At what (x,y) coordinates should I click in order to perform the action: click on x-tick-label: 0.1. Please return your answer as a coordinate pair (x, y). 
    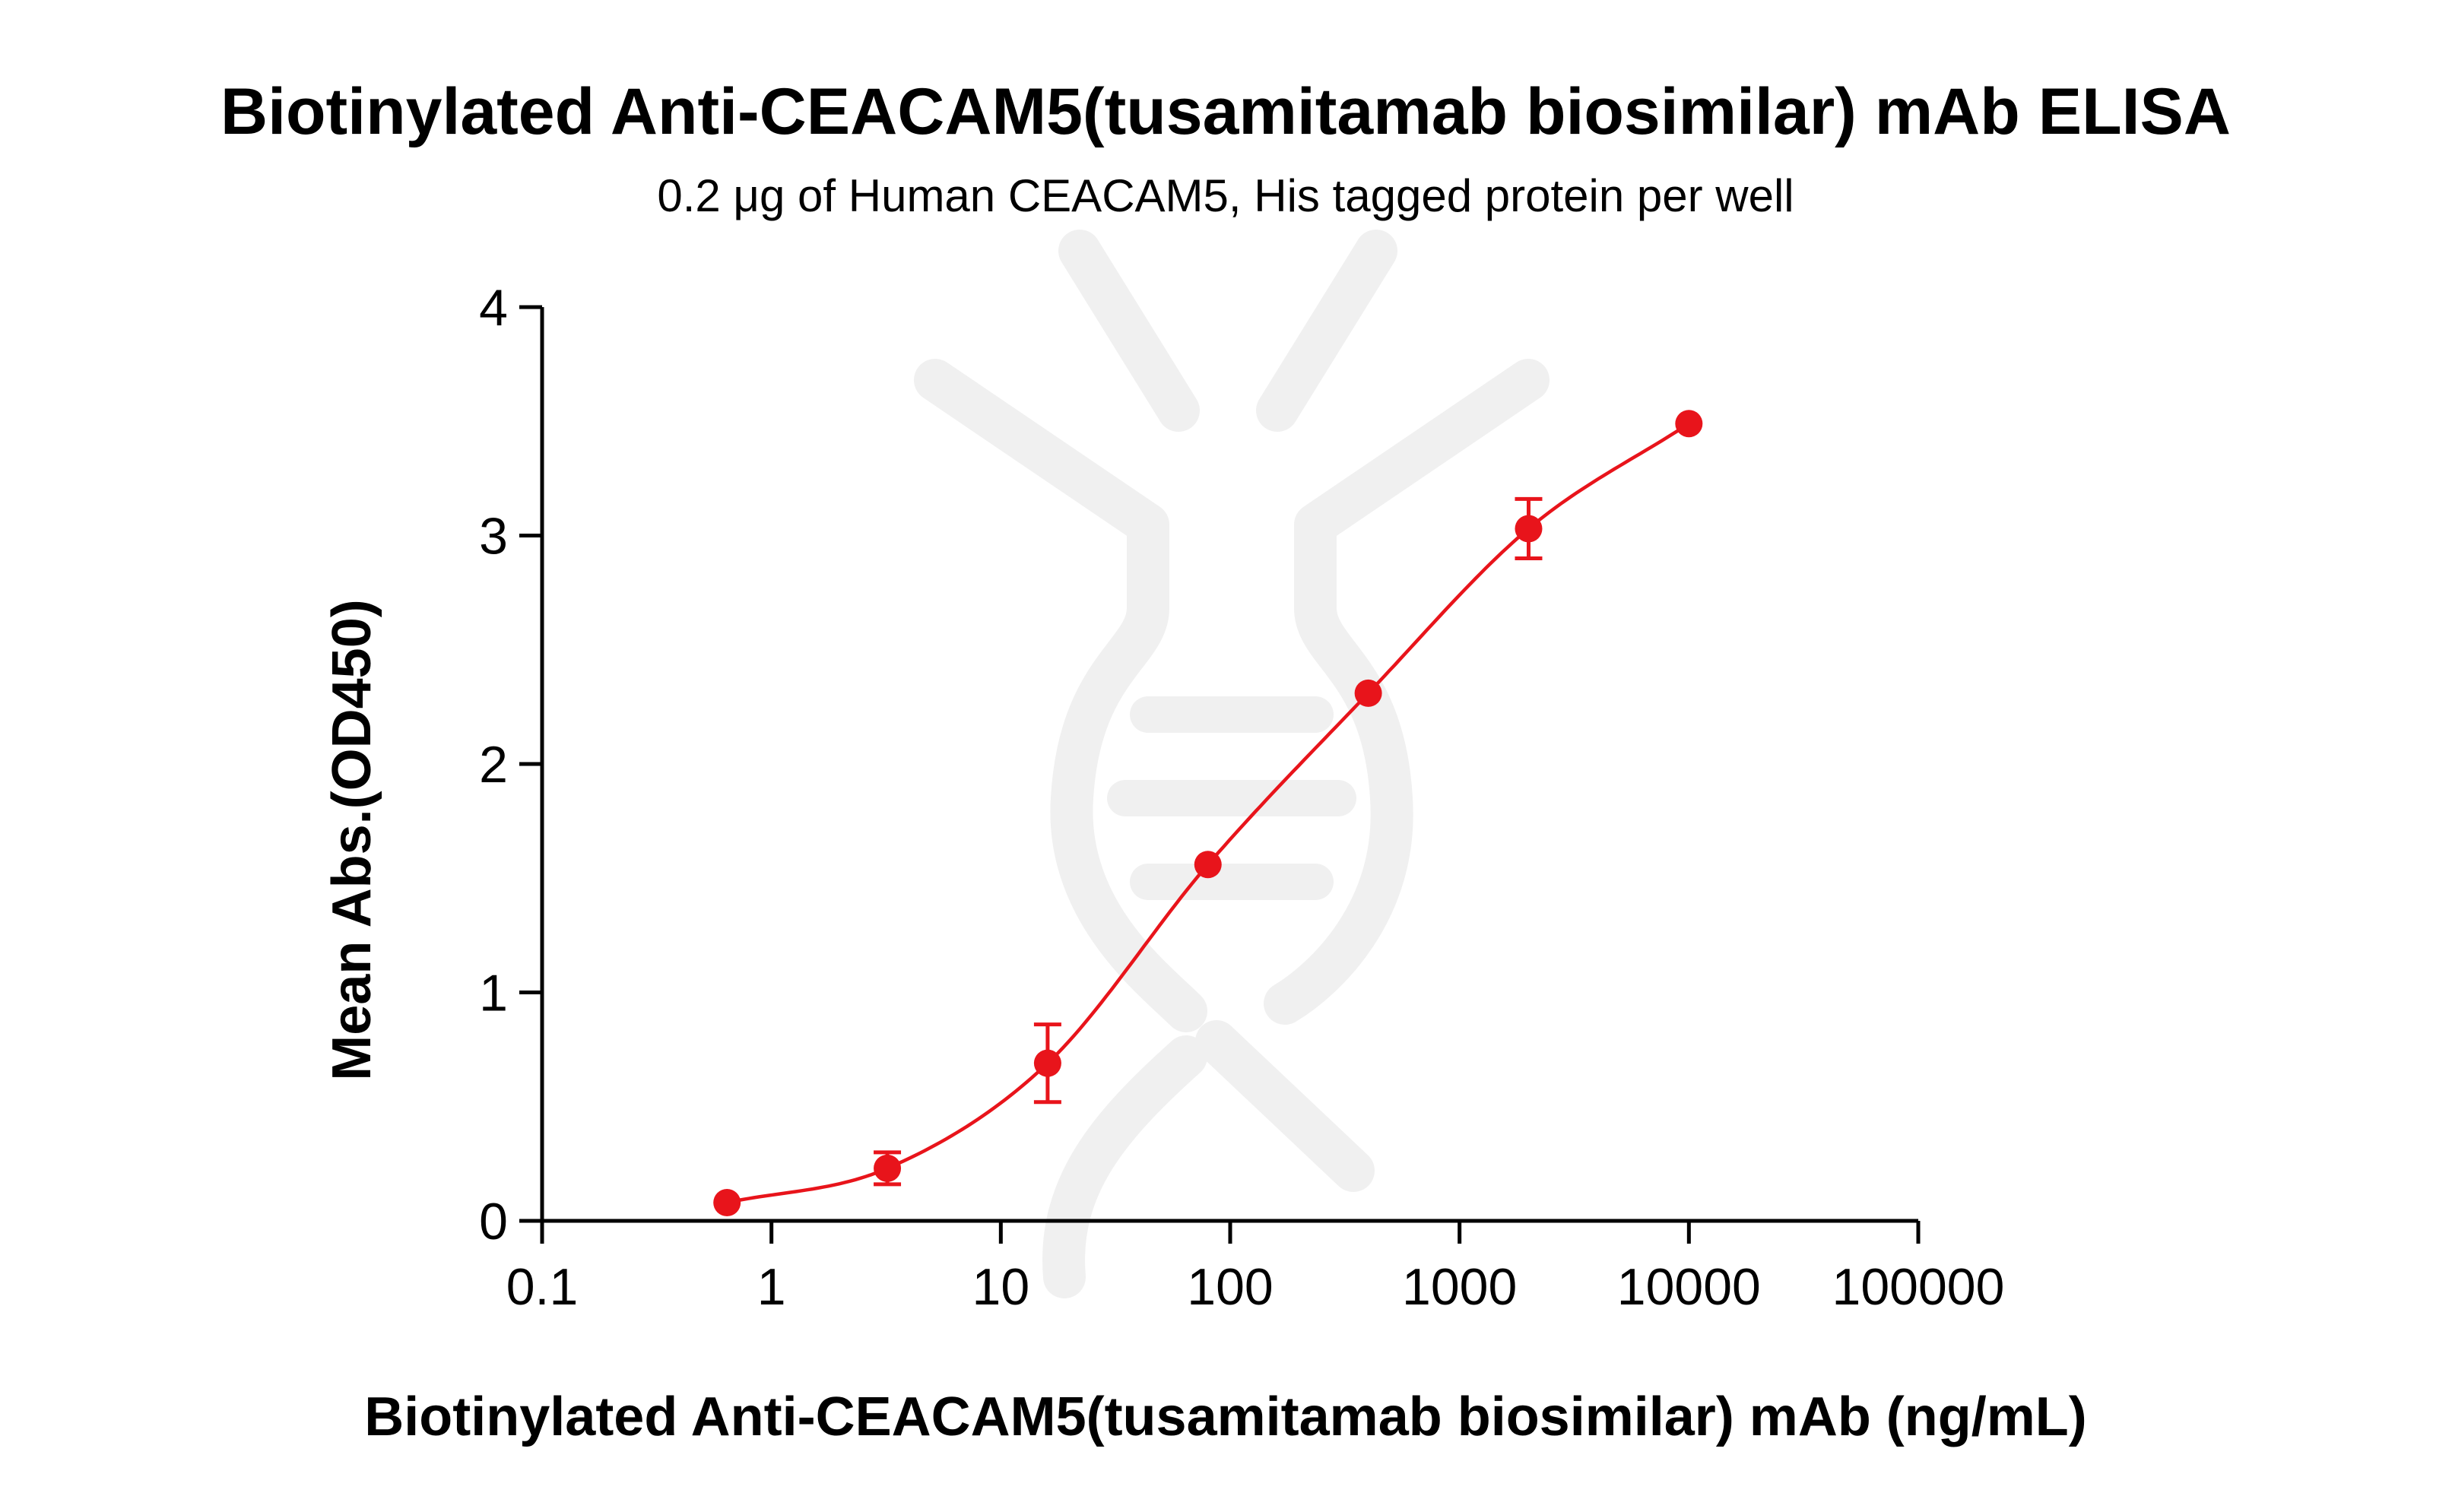
    Looking at the image, I should click on (542, 1287).